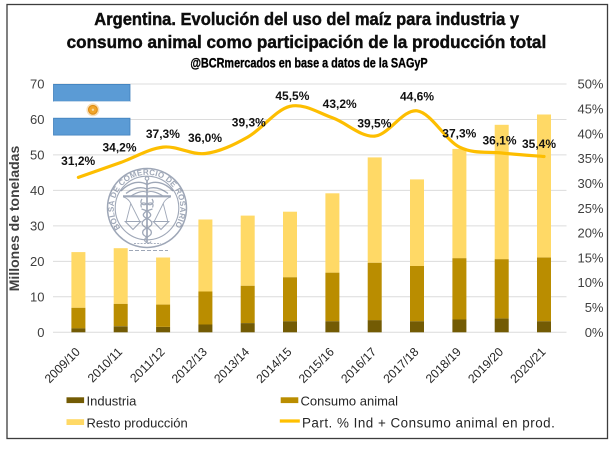  Describe the element at coordinates (590, 158) in the screenshot. I see `svg-text: 35%` at that location.